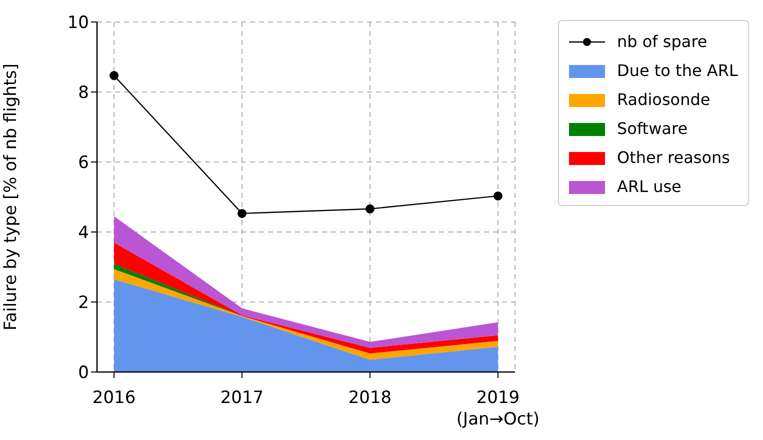  I want to click on legend-label: Other reasons, so click(673, 157).